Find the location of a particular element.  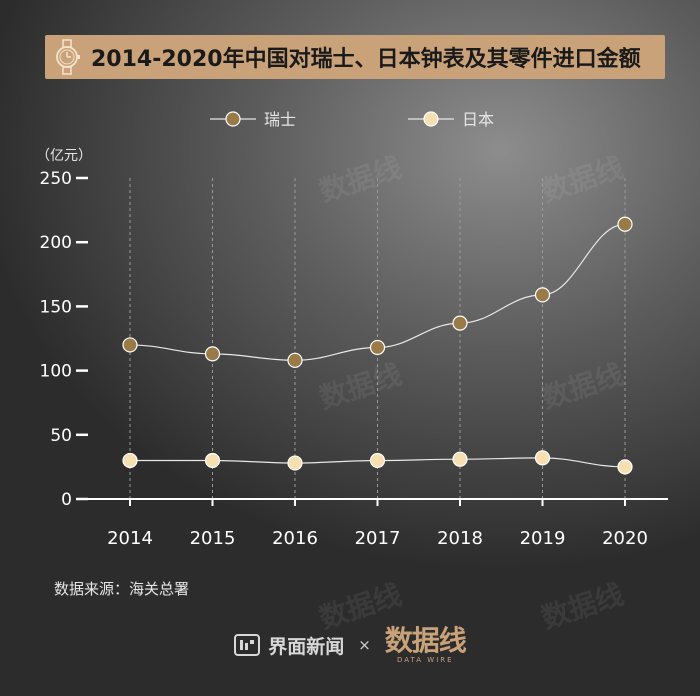

watch-icon is located at coordinates (68, 57).